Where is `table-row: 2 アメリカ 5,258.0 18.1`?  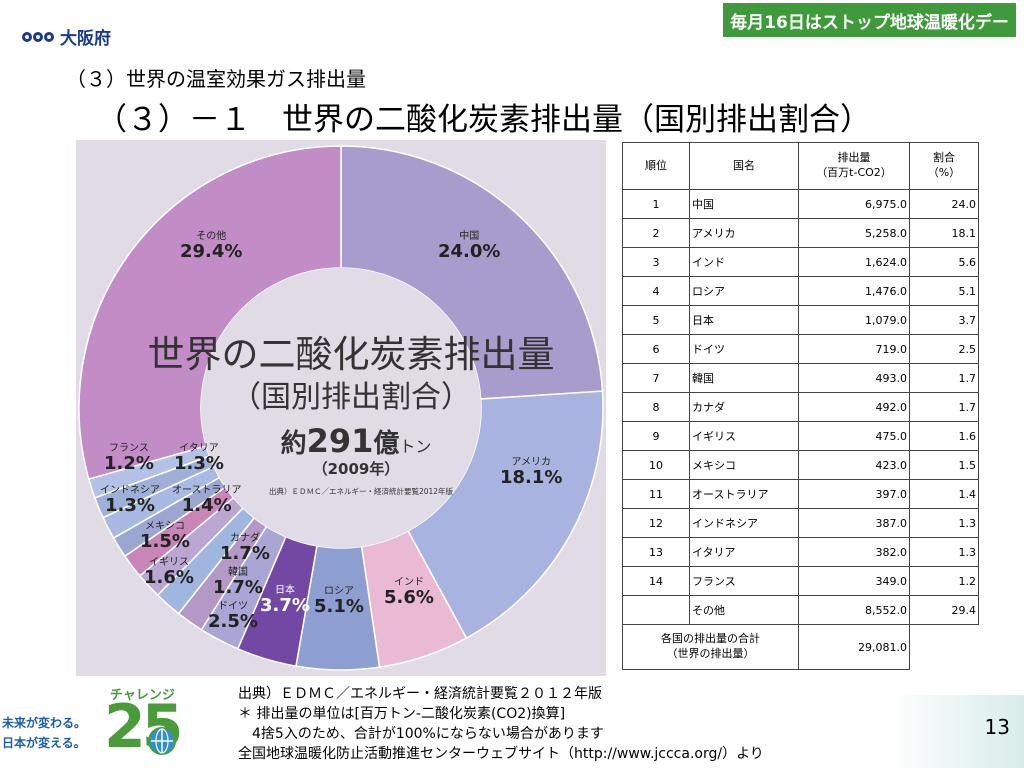
table-row: 2 アメリカ 5,258.0 18.1 is located at coordinates (800, 233).